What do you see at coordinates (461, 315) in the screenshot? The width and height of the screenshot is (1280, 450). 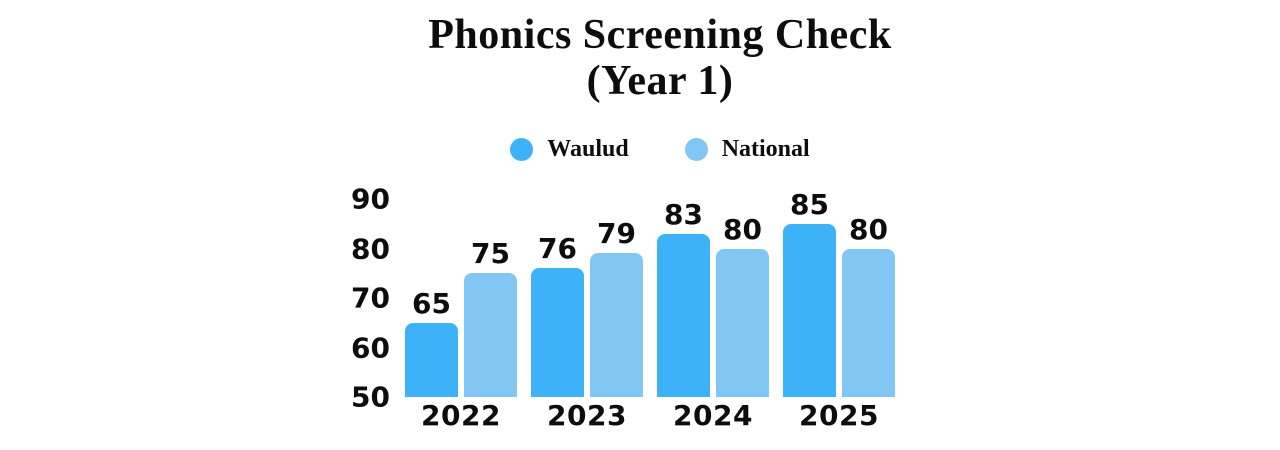 I see `bar-group-2022: 65 75 2022` at bounding box center [461, 315].